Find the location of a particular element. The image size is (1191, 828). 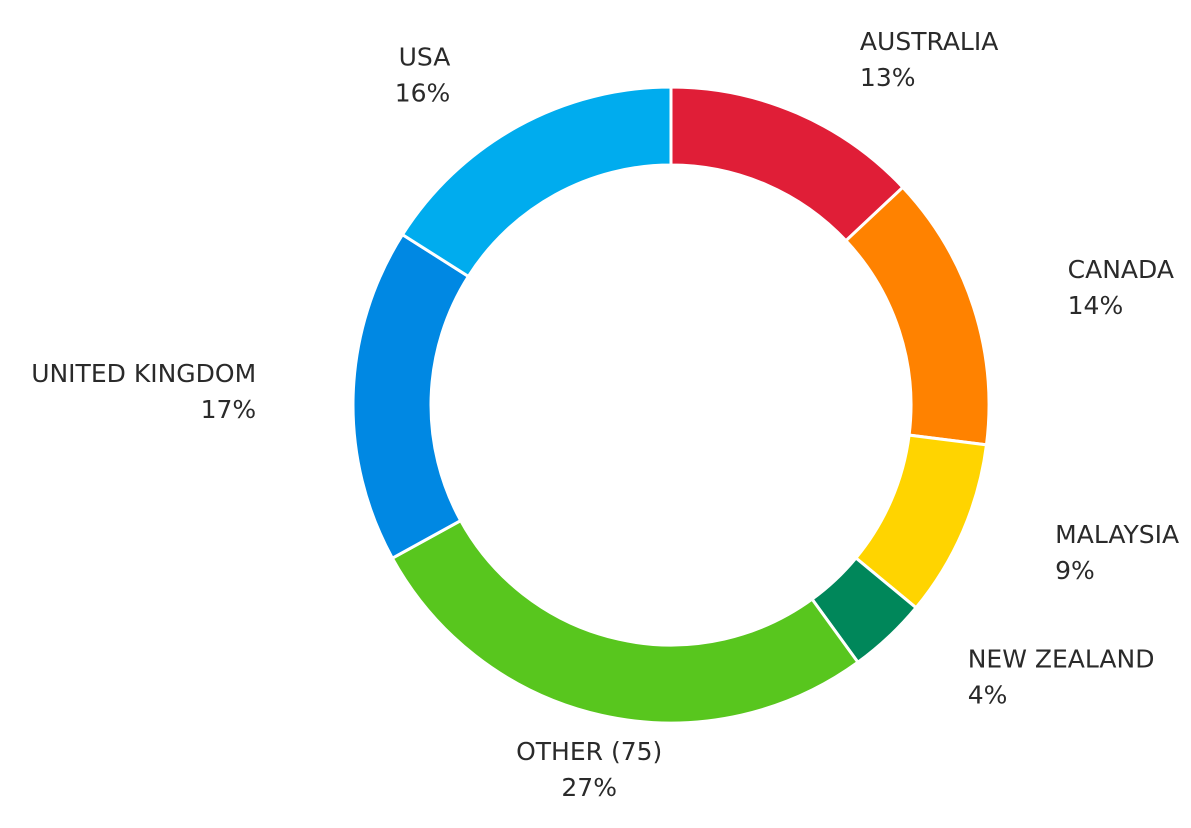

segment-label: OTHER (75) is located at coordinates (589, 751).